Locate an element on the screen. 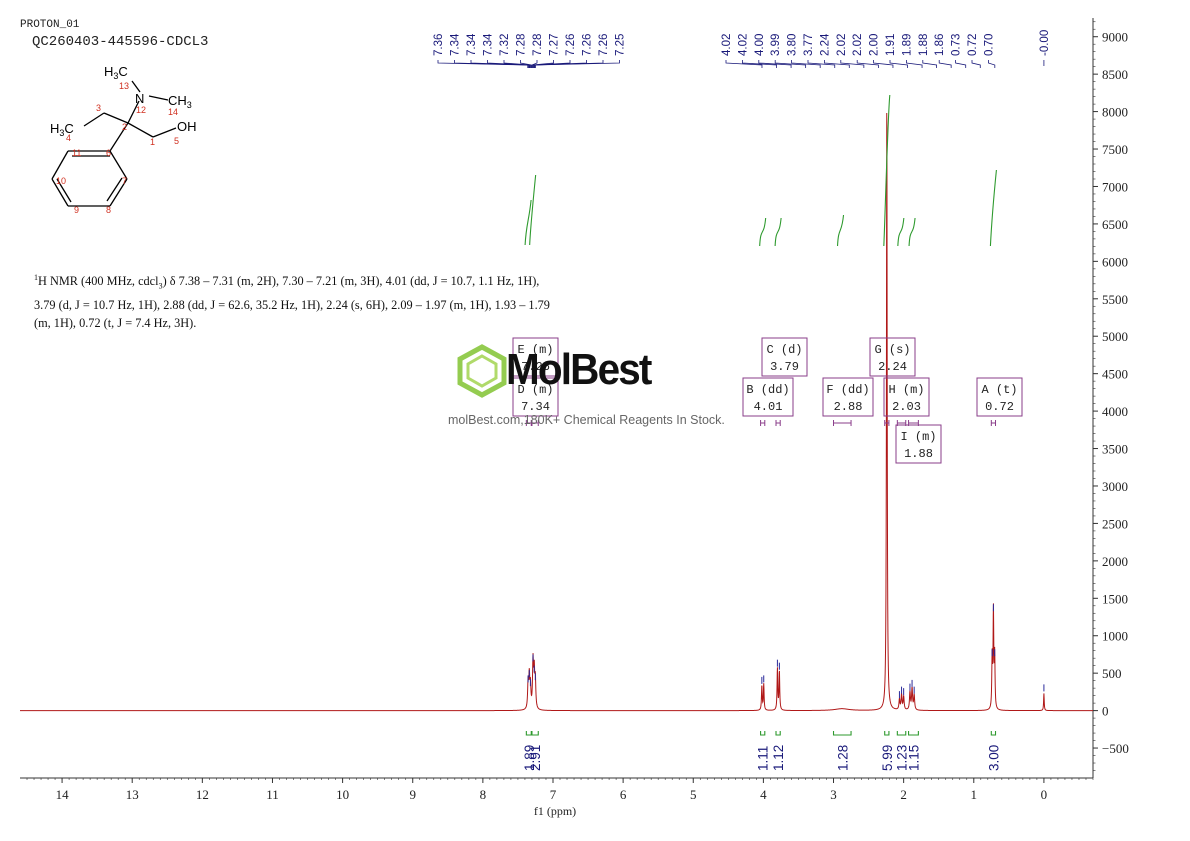 The height and width of the screenshot is (841, 1190). watermark-brand: MolBest is located at coordinates (579, 369).